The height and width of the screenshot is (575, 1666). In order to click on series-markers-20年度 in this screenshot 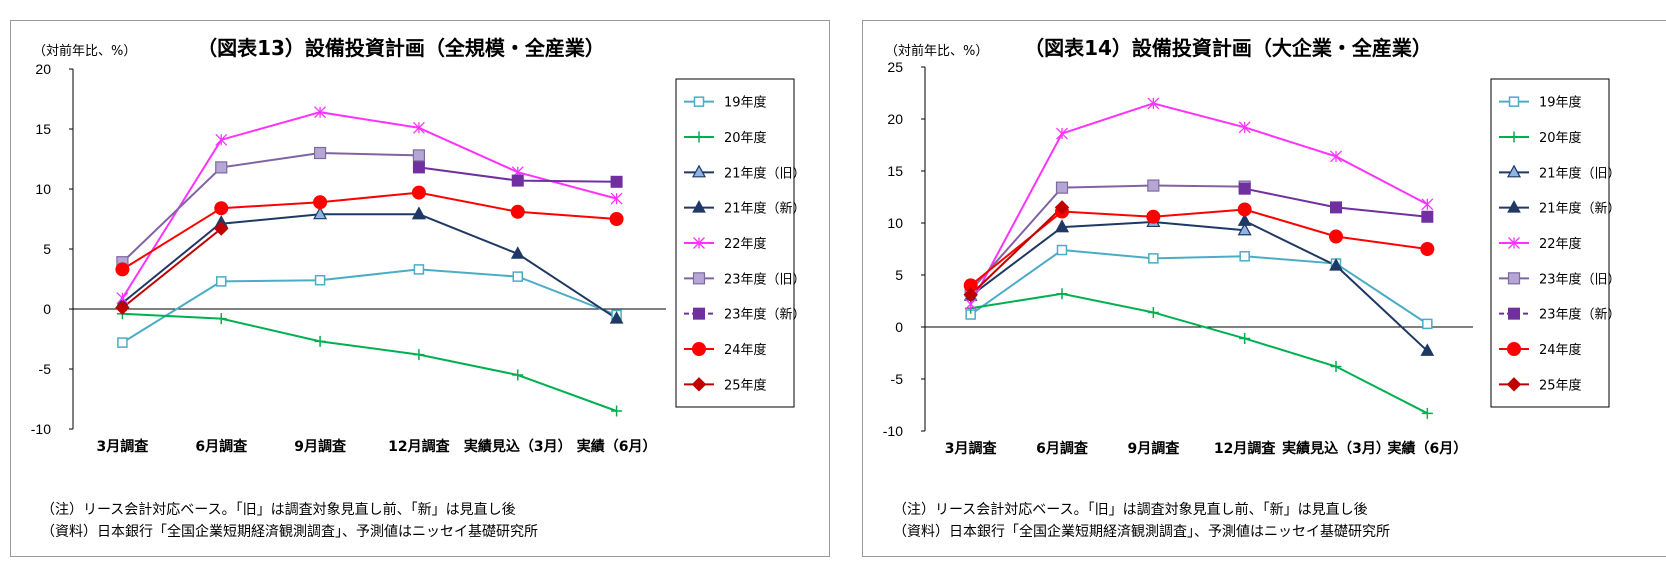, I will do `click(369, 362)`.